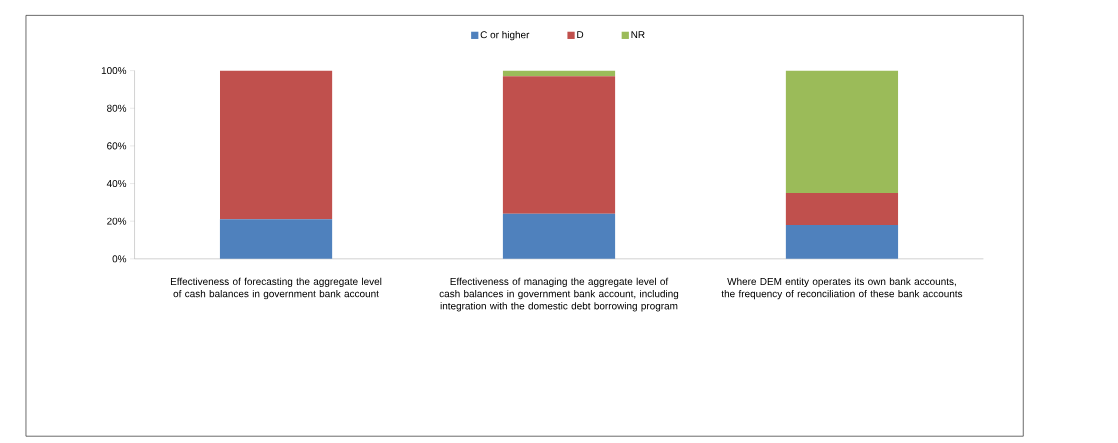 This screenshot has width=1118, height=443. I want to click on x-tick-label: Effectiveness of managing the aggregate level of cash balances in government bank account, including integration with the domestic debt borrowing program, so click(559, 294).